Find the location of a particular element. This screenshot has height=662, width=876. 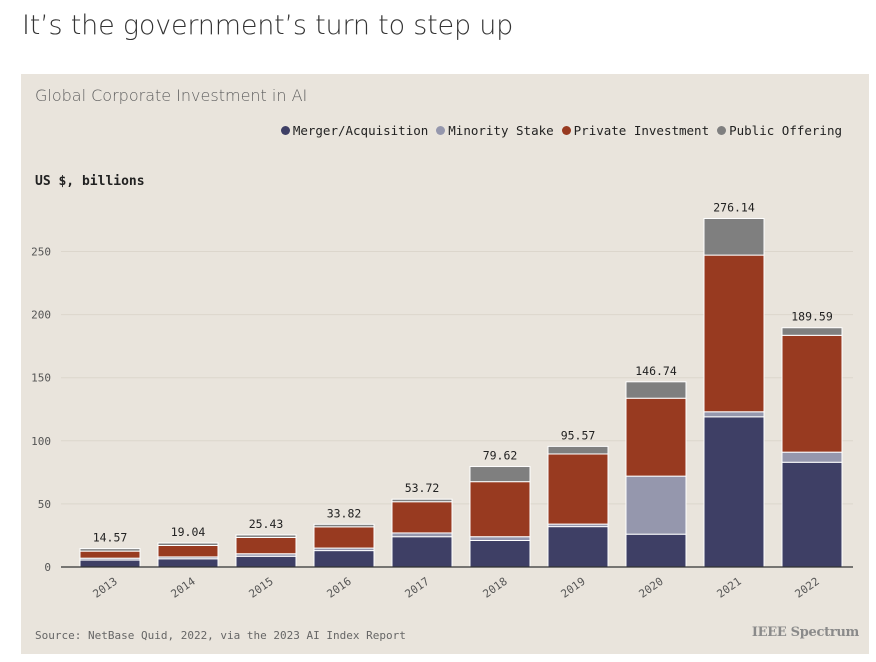

legend-label-minority: Minority Stake is located at coordinates (501, 130).